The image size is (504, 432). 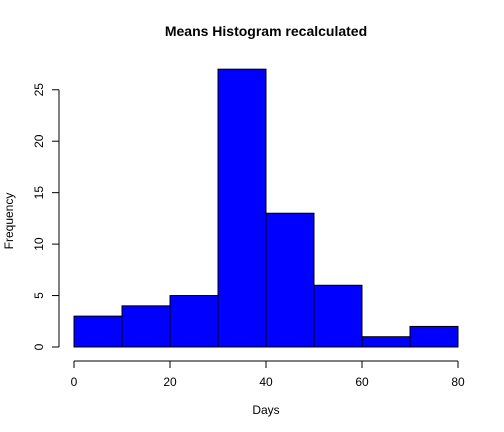 What do you see at coordinates (39, 141) in the screenshot?
I see `y-tick-label: 20` at bounding box center [39, 141].